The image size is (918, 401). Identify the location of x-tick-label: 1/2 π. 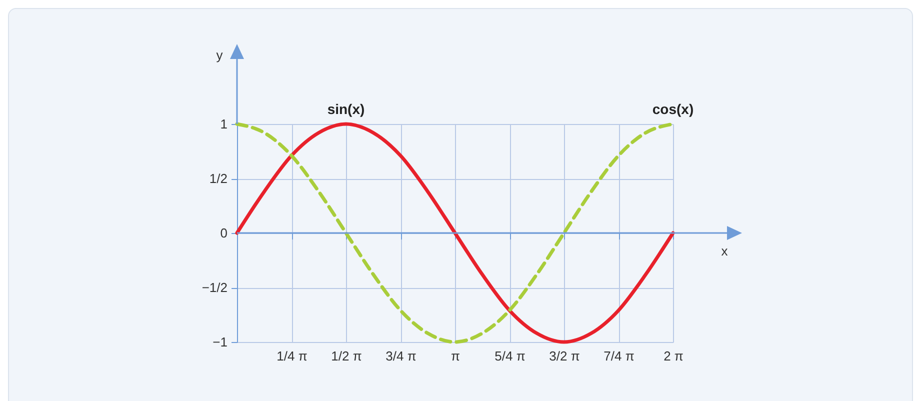
(346, 356).